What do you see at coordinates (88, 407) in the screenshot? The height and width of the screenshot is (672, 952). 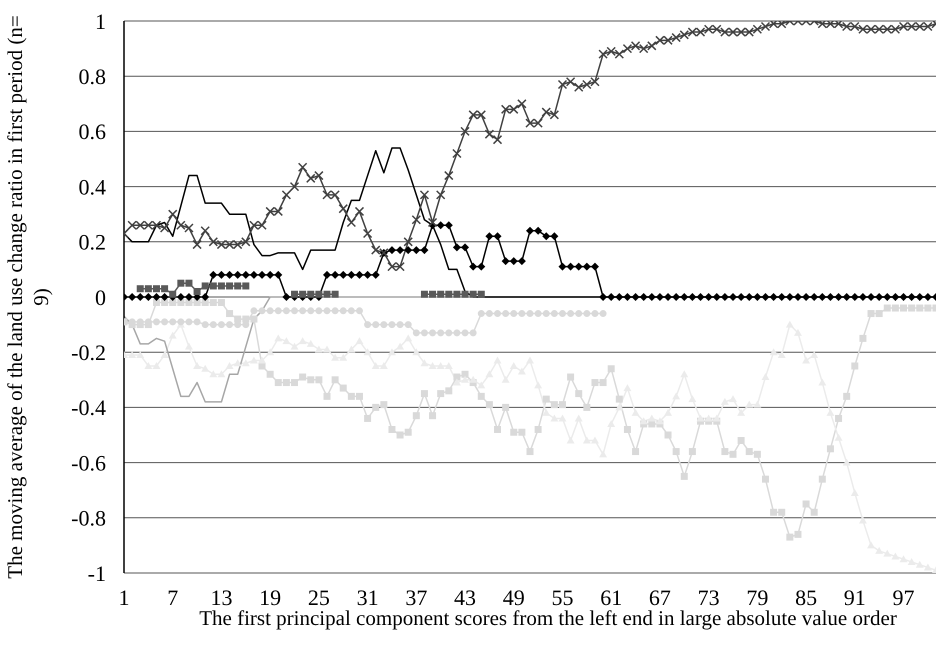 I see `y-tick-label: -0.4` at bounding box center [88, 407].